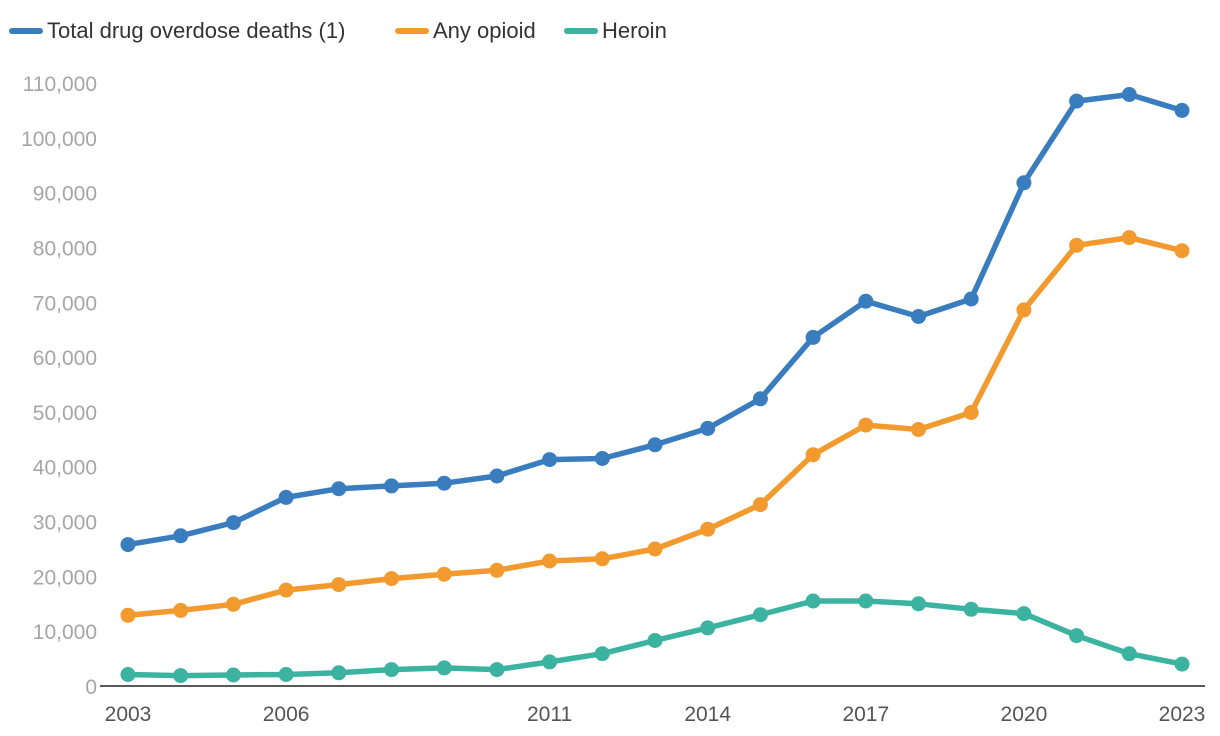  What do you see at coordinates (760, 505) in the screenshot?
I see `data-point-any-opioid-2015` at bounding box center [760, 505].